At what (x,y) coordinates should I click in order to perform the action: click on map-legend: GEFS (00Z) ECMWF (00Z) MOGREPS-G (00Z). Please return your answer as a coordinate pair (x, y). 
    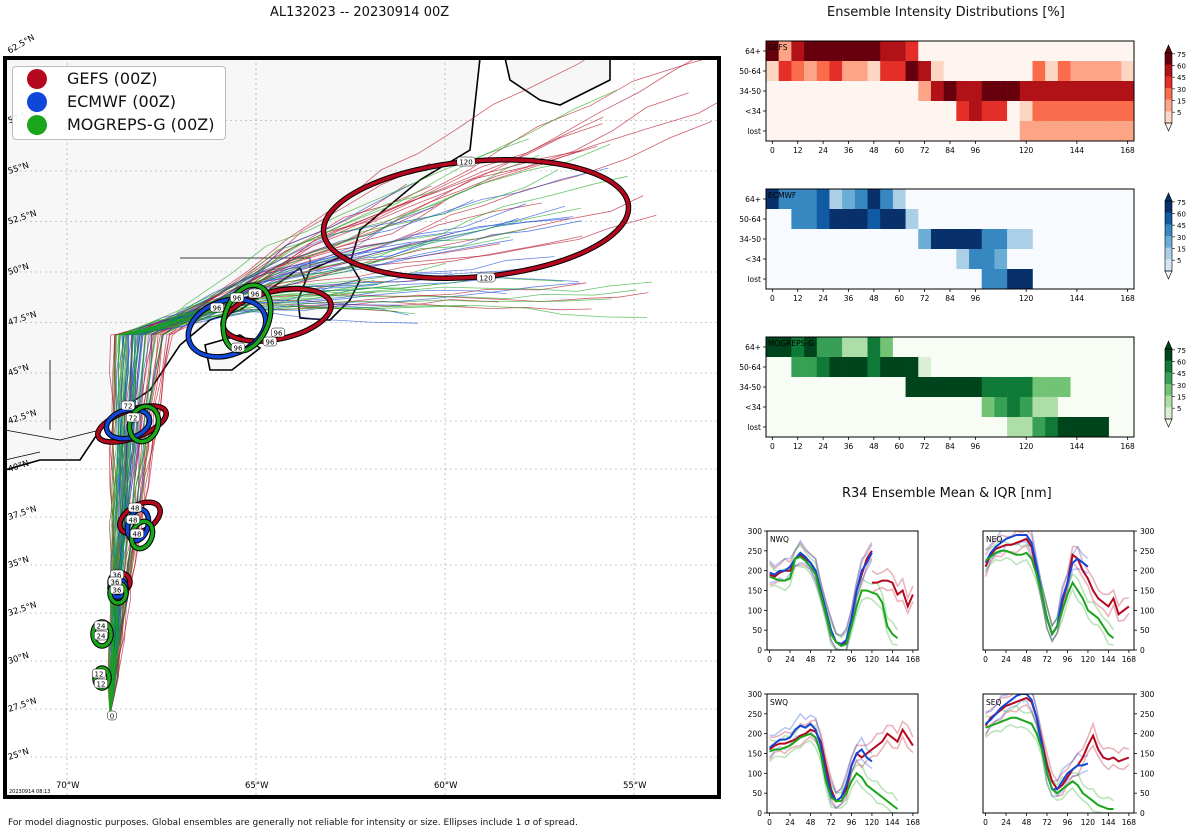
    Looking at the image, I should click on (119, 103).